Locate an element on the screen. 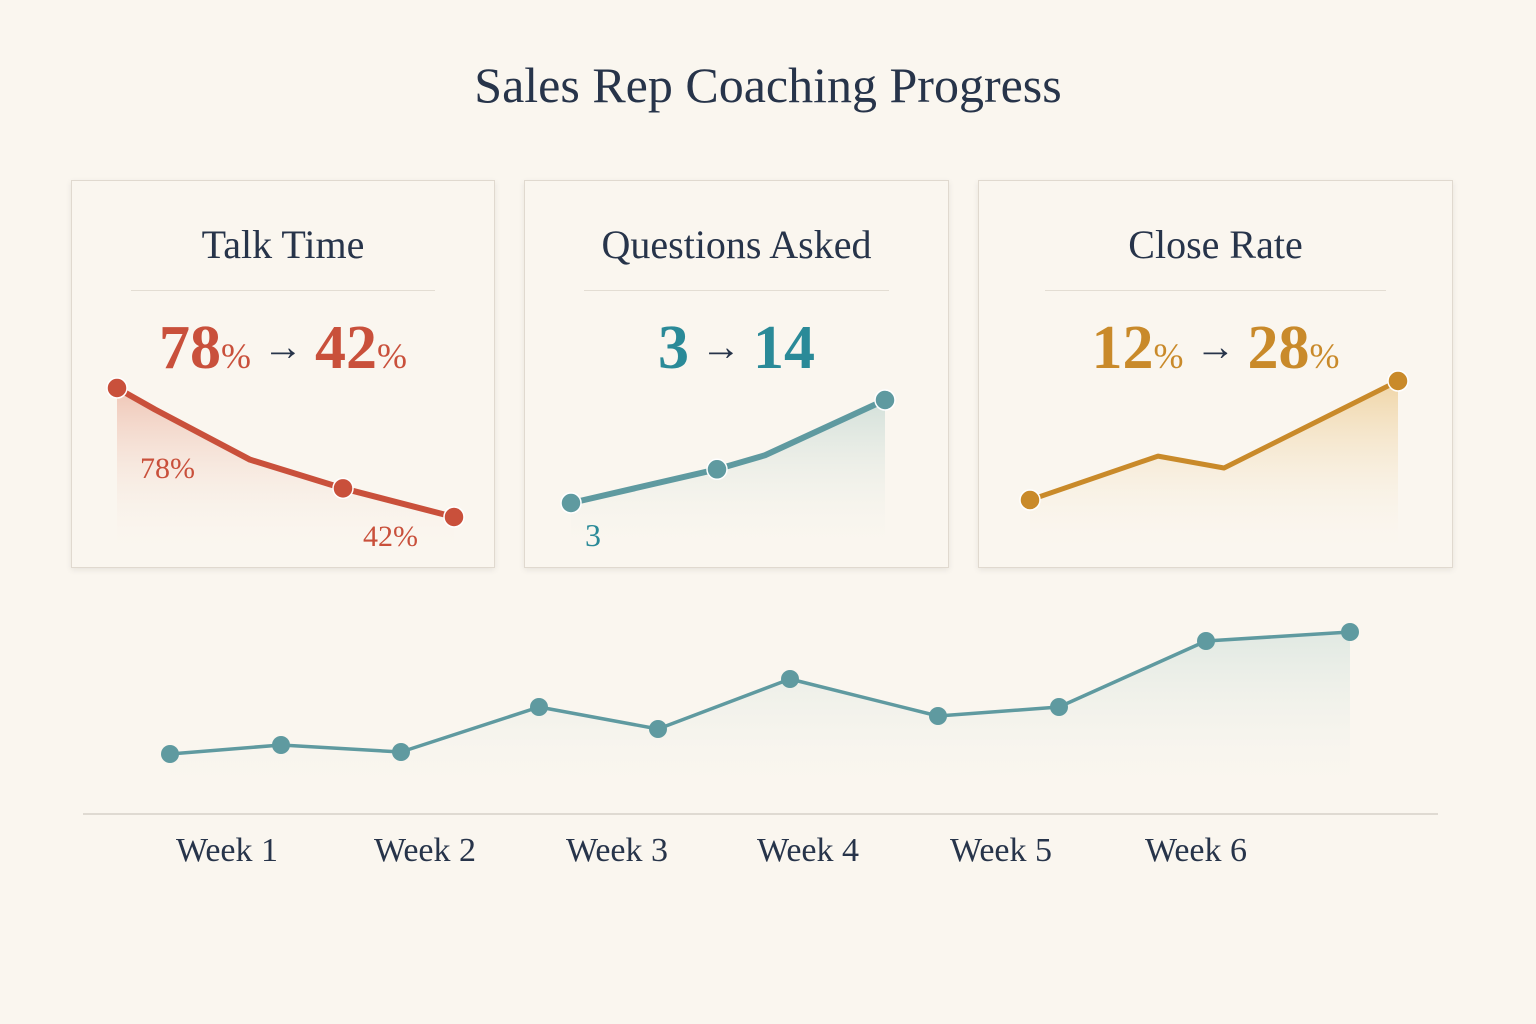 Image resolution: width=1536 pixels, height=1024 pixels. to-value: 14 is located at coordinates (784, 348).